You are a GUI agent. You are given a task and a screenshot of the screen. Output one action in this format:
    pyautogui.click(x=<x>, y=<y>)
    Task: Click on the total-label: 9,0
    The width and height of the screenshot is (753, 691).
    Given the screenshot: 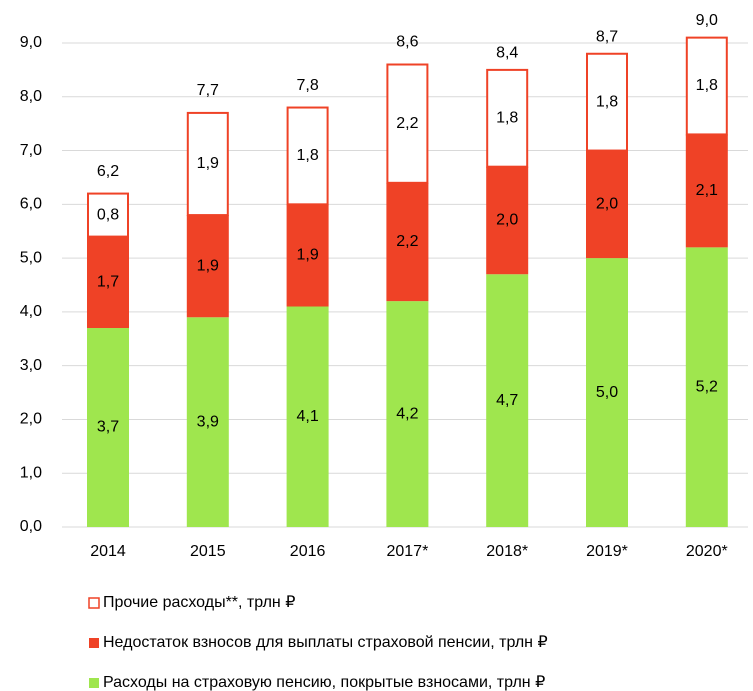 What is the action you would take?
    pyautogui.click(x=707, y=20)
    